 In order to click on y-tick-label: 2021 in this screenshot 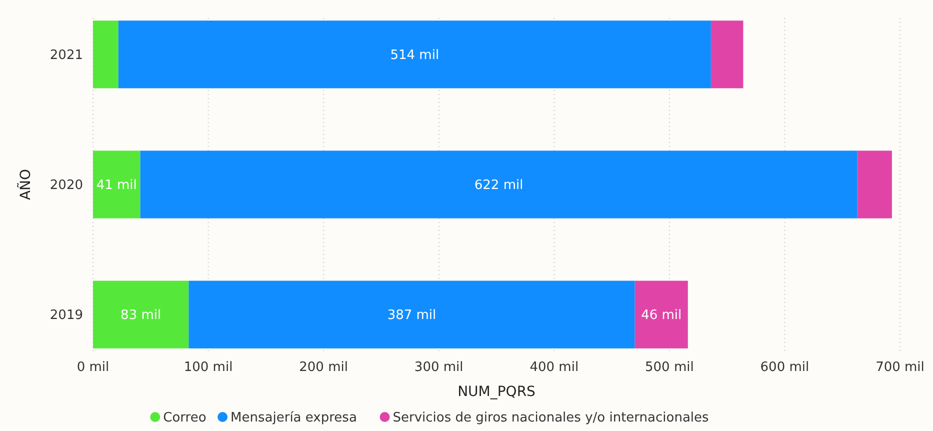, I will do `click(66, 55)`.